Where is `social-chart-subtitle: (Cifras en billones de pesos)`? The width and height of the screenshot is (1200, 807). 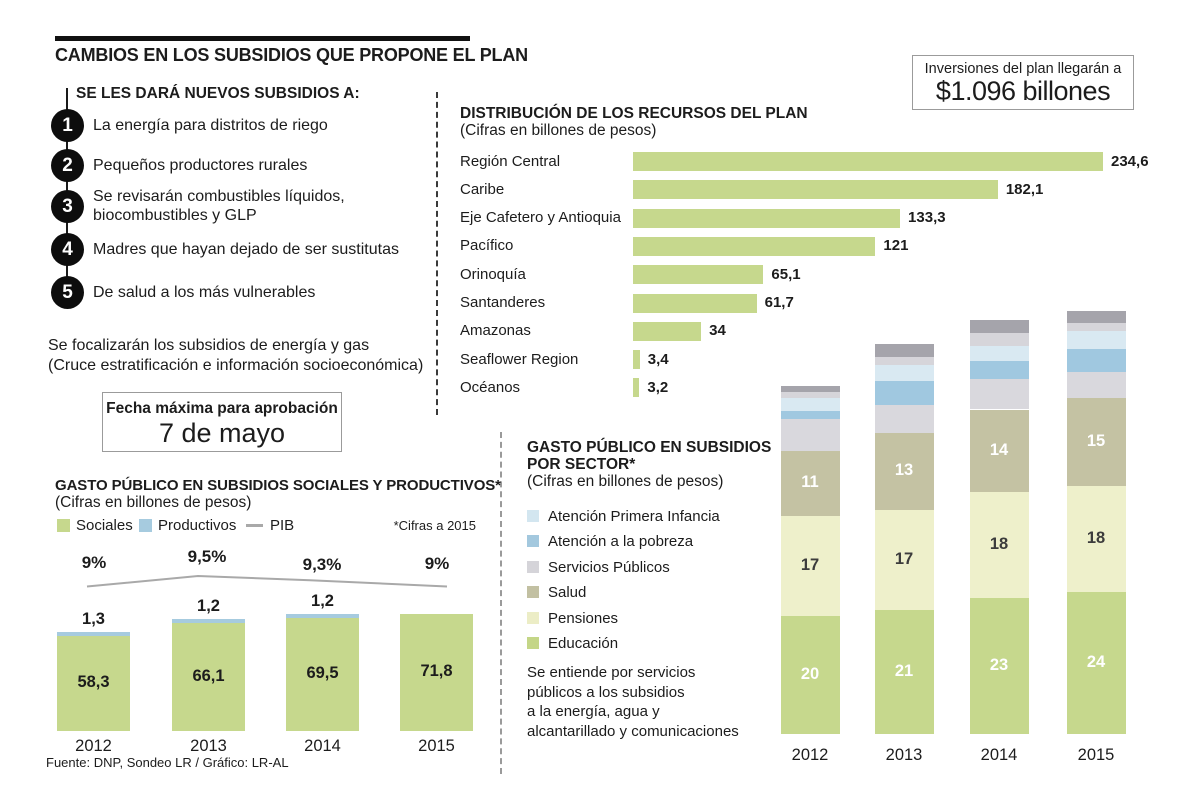
social-chart-subtitle: (Cifras en billones de pesos) is located at coordinates (153, 502).